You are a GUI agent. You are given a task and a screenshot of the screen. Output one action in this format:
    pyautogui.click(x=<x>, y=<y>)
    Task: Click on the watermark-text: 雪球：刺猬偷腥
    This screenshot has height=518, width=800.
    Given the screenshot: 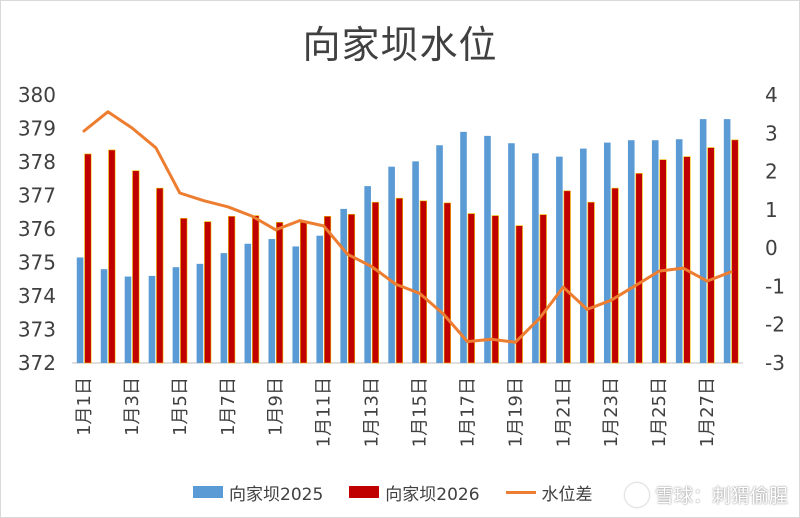 What is the action you would take?
    pyautogui.click(x=721, y=496)
    